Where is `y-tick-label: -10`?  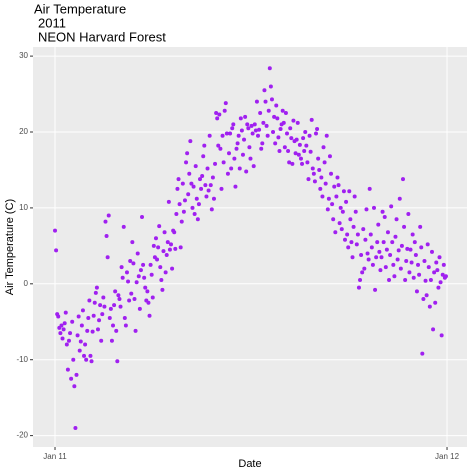 y-tick-label: -10 is located at coordinates (22, 359).